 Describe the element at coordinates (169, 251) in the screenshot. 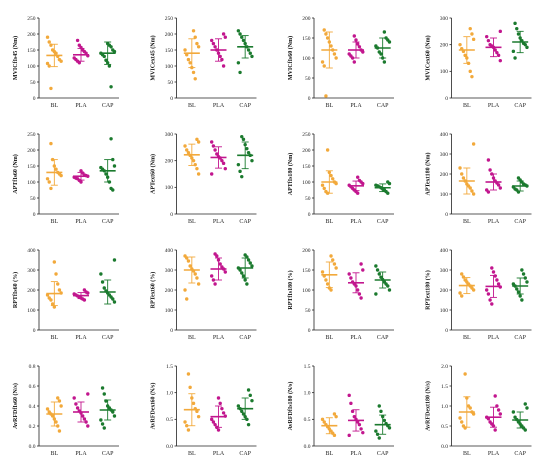

I see `y-tick-label: 400` at that location.